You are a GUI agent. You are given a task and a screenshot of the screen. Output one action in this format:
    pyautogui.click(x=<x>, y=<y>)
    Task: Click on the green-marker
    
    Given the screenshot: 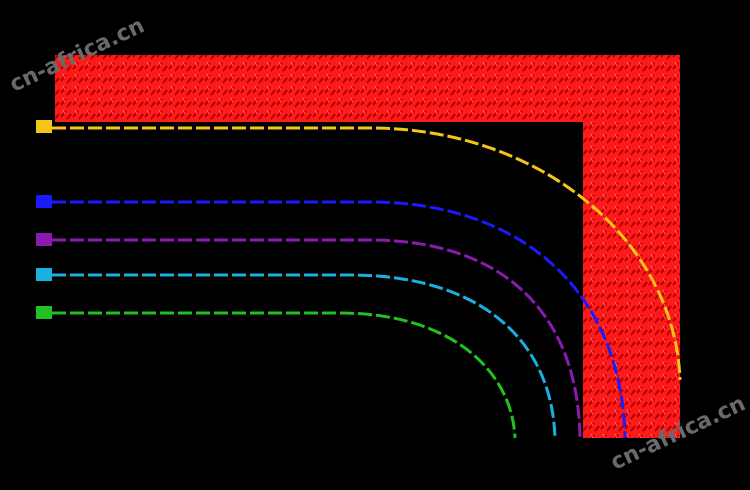 What is the action you would take?
    pyautogui.click(x=44, y=312)
    